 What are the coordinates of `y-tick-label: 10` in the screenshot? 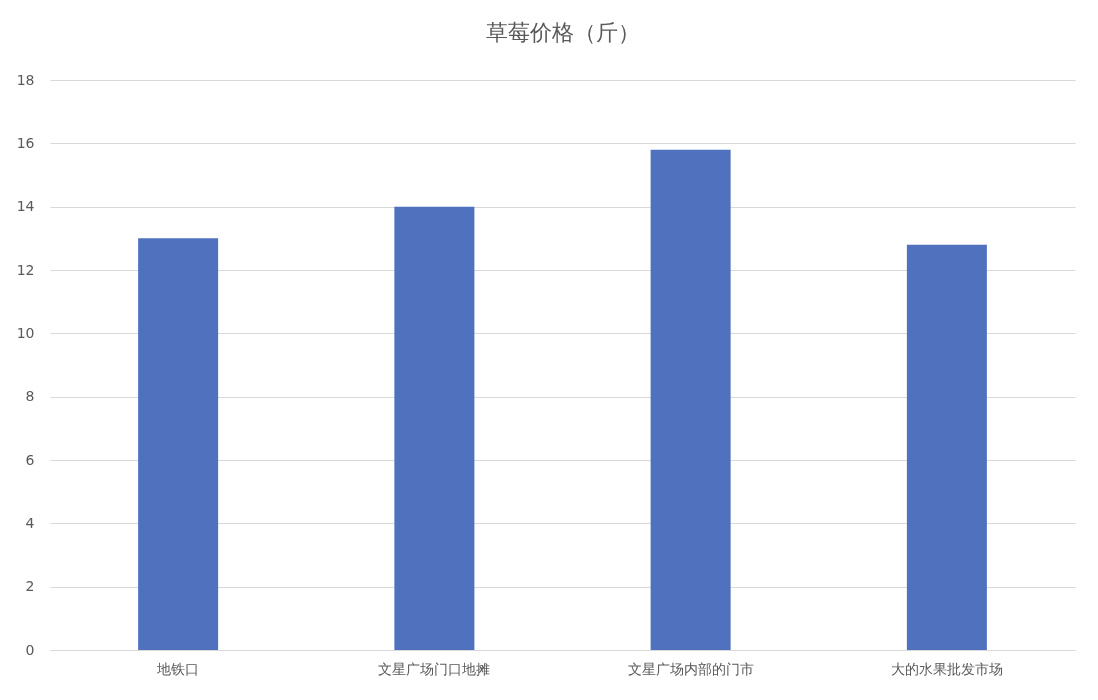 It's located at (25, 332).